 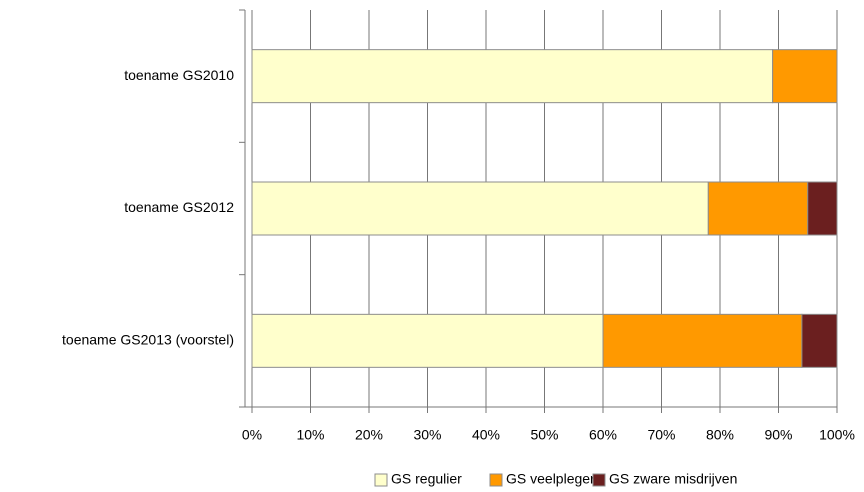 What do you see at coordinates (837, 435) in the screenshot?
I see `x-tick-label: 100%` at bounding box center [837, 435].